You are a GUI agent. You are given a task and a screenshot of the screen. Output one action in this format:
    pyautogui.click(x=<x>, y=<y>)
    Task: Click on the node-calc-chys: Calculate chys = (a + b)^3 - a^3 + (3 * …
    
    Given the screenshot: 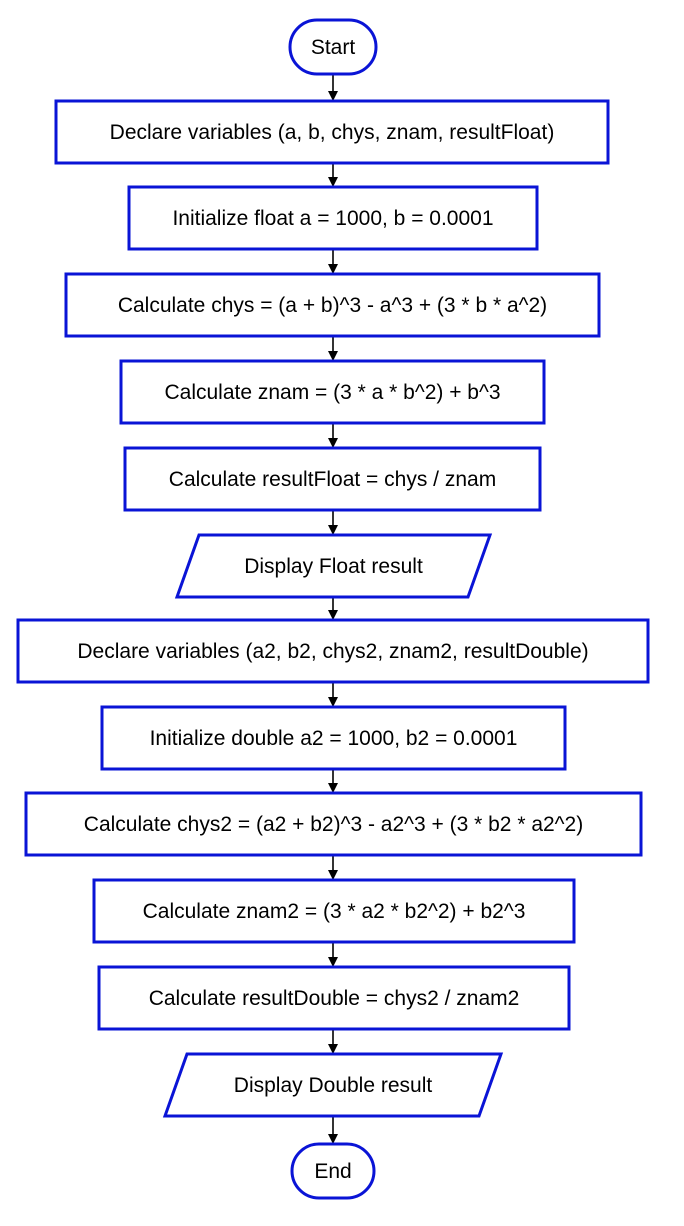 What is the action you would take?
    pyautogui.click(x=332, y=305)
    